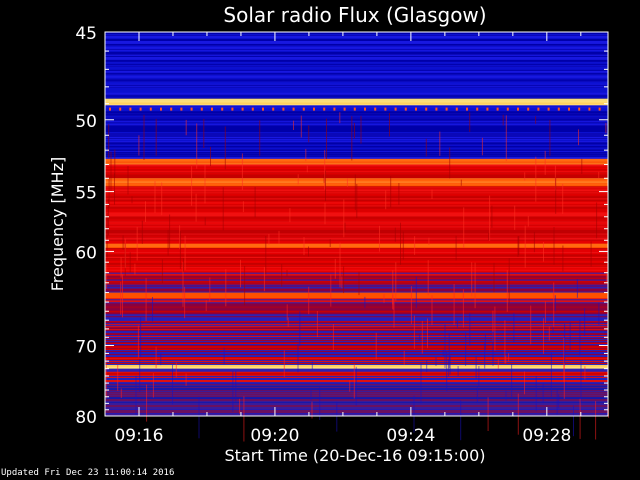  Describe the element at coordinates (410, 436) in the screenshot. I see `x-tick-label: 09:24` at that location.